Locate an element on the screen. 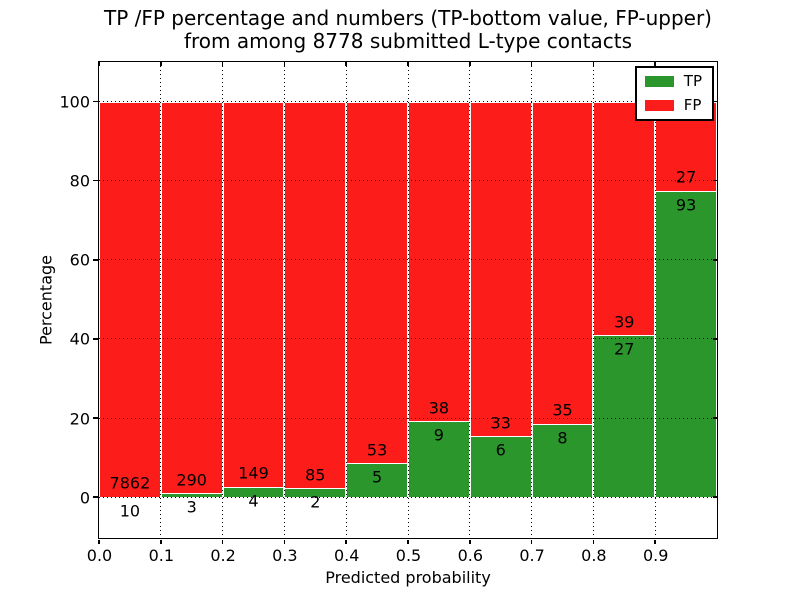  tp-count-label: 8 is located at coordinates (562, 438).